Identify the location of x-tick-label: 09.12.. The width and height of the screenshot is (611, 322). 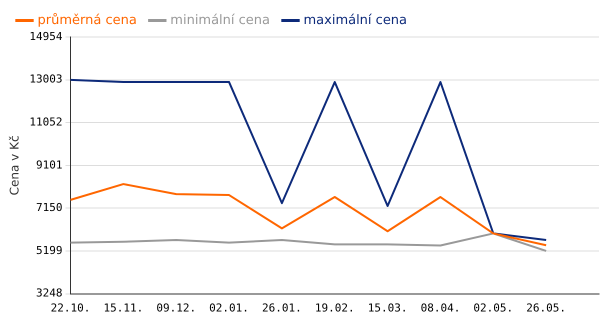
(176, 307).